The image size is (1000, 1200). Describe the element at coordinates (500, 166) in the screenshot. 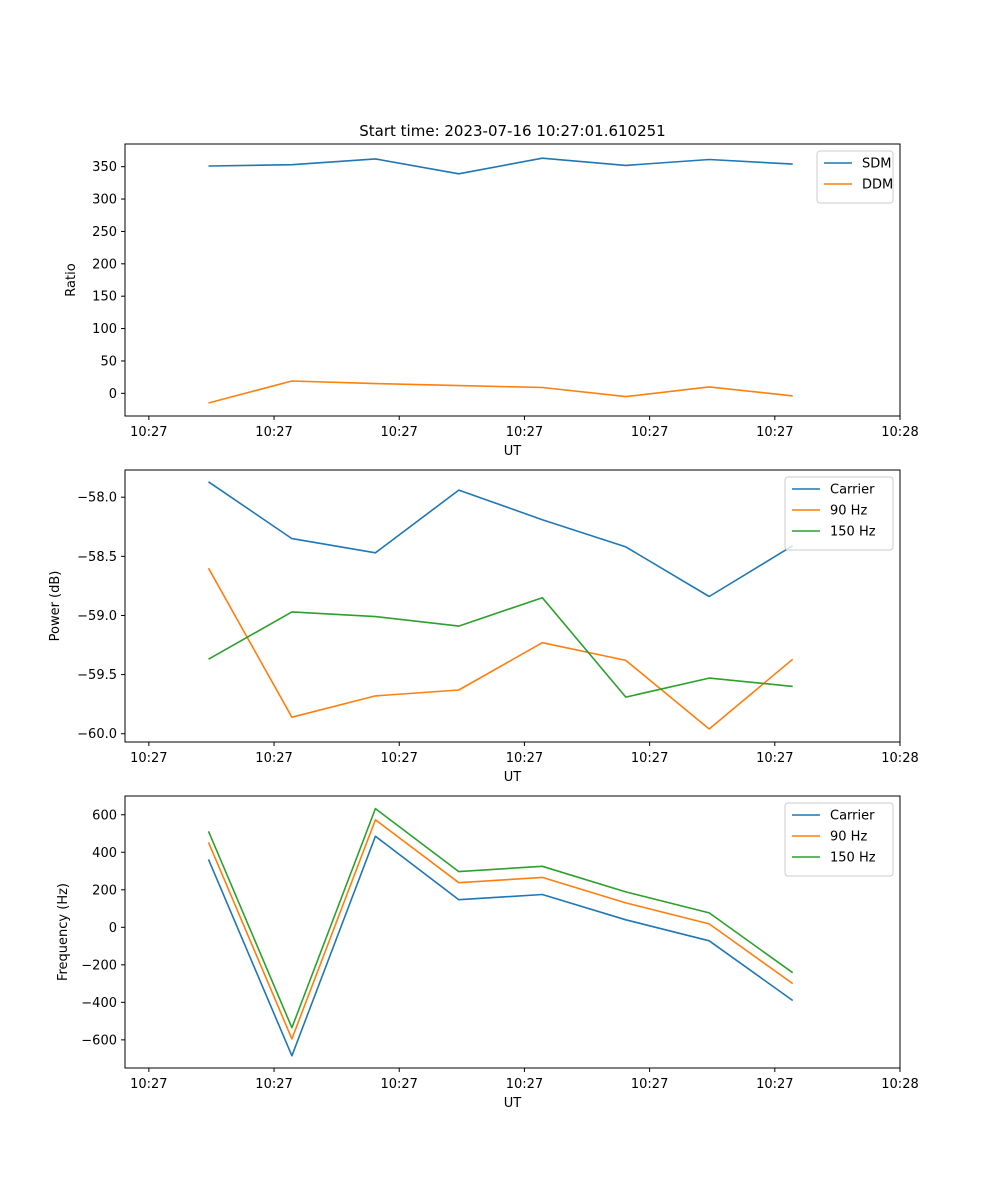

I see `series-line-sdm` at that location.